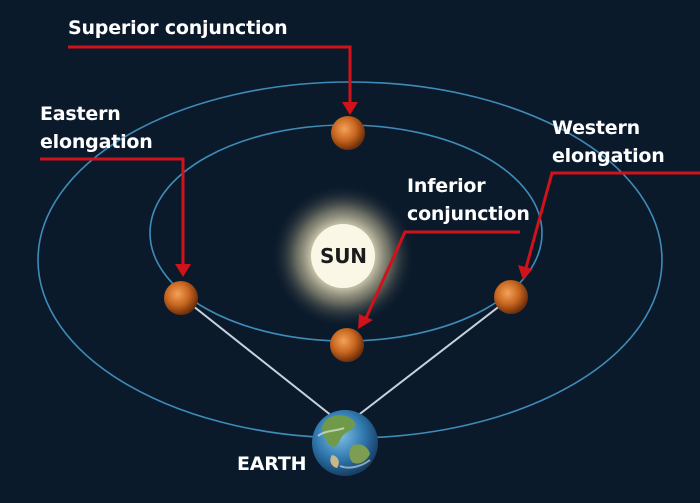 The height and width of the screenshot is (503, 700). I want to click on label-eastern-line2: elongation, so click(96, 142).